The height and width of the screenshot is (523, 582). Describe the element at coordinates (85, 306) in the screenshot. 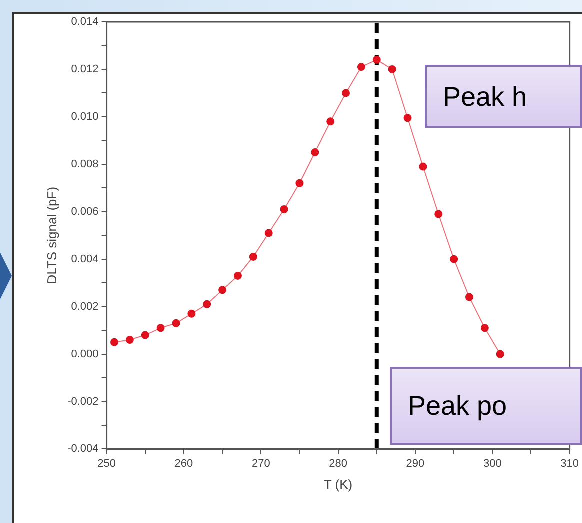

I see `y-tick-label: 0.002` at that location.